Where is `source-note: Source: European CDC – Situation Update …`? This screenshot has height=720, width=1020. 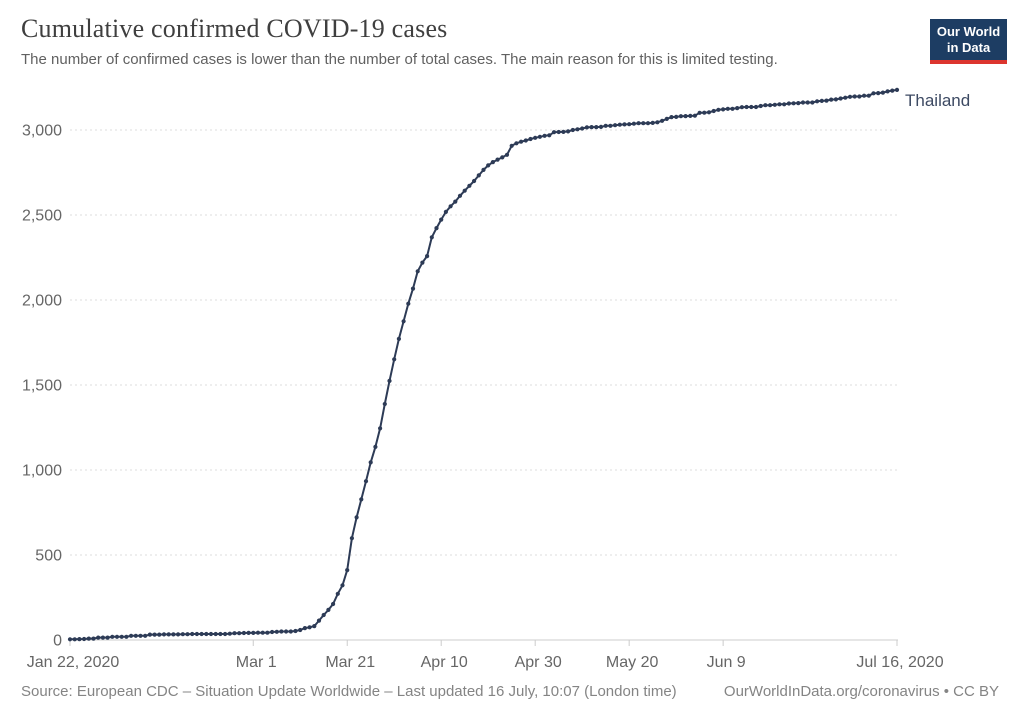
source-note: Source: European CDC – Situation Update … is located at coordinates (349, 691).